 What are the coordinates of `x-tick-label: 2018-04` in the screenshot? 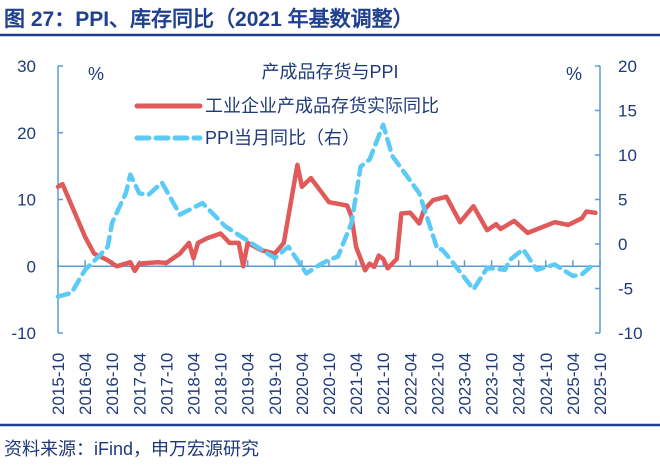 It's located at (194, 384).